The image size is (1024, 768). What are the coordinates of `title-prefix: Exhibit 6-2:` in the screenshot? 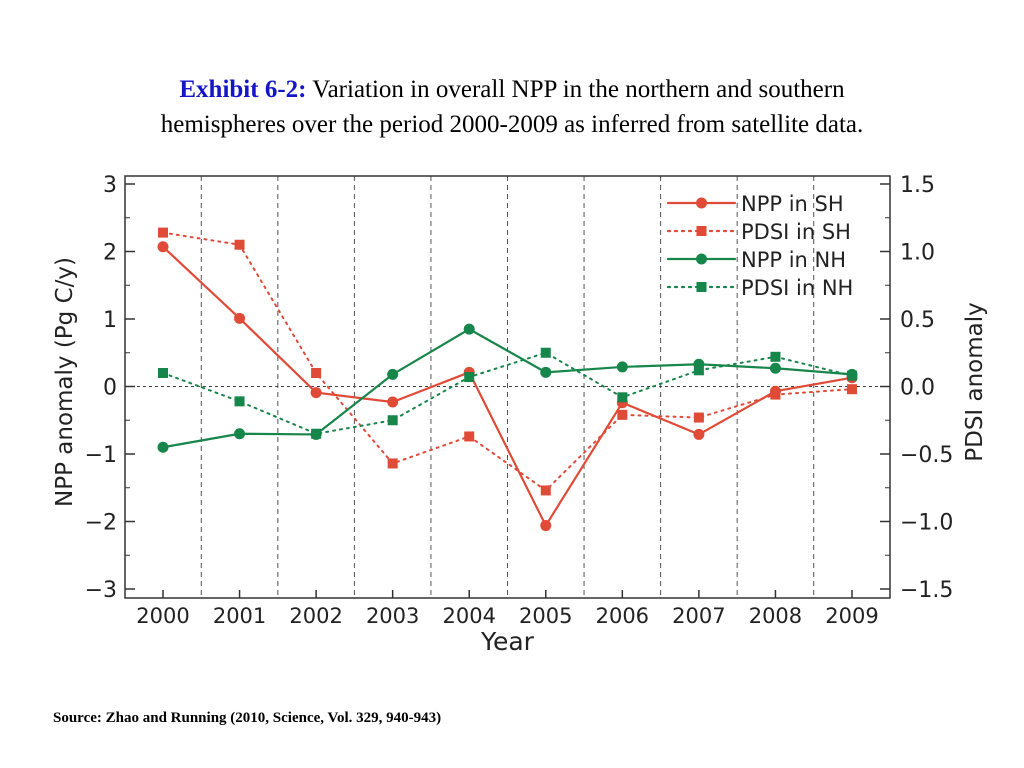 It's located at (243, 89).